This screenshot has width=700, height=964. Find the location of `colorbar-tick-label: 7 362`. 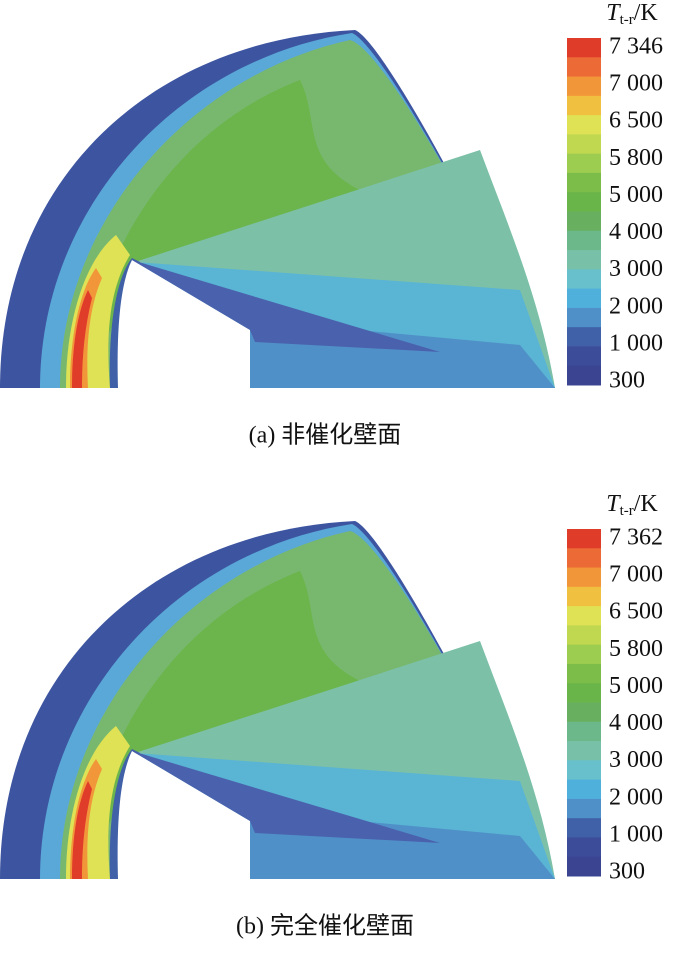

colorbar-tick-label: 7 362 is located at coordinates (636, 538).